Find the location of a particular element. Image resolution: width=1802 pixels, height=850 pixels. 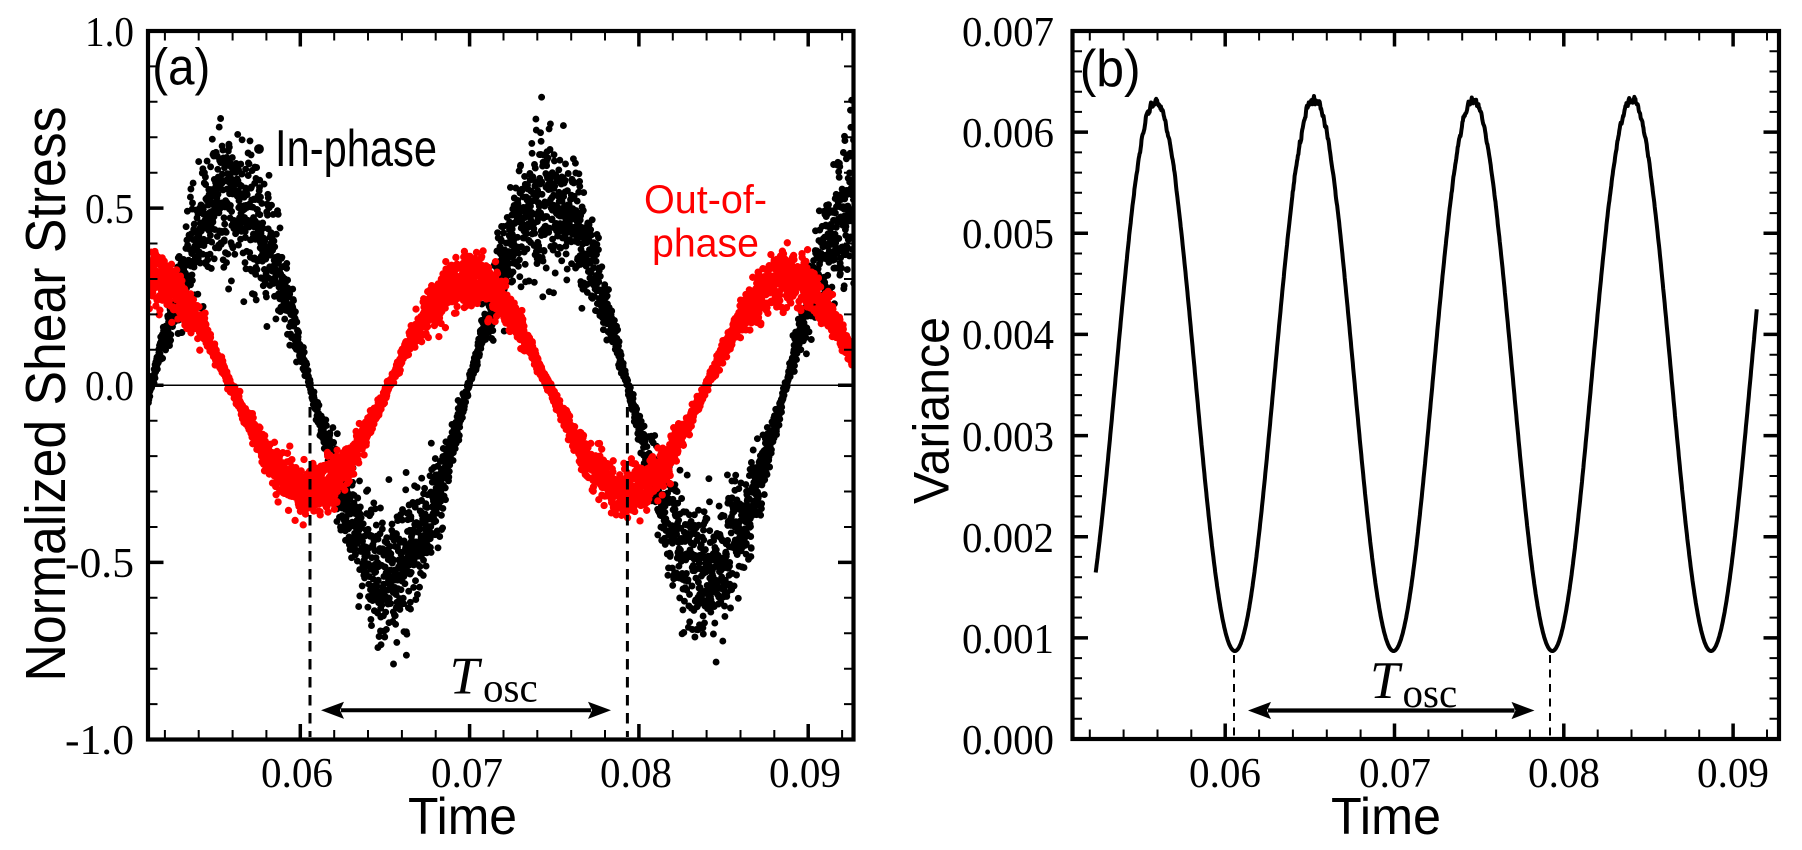

svg-text: 0.003 is located at coordinates (1008, 438).